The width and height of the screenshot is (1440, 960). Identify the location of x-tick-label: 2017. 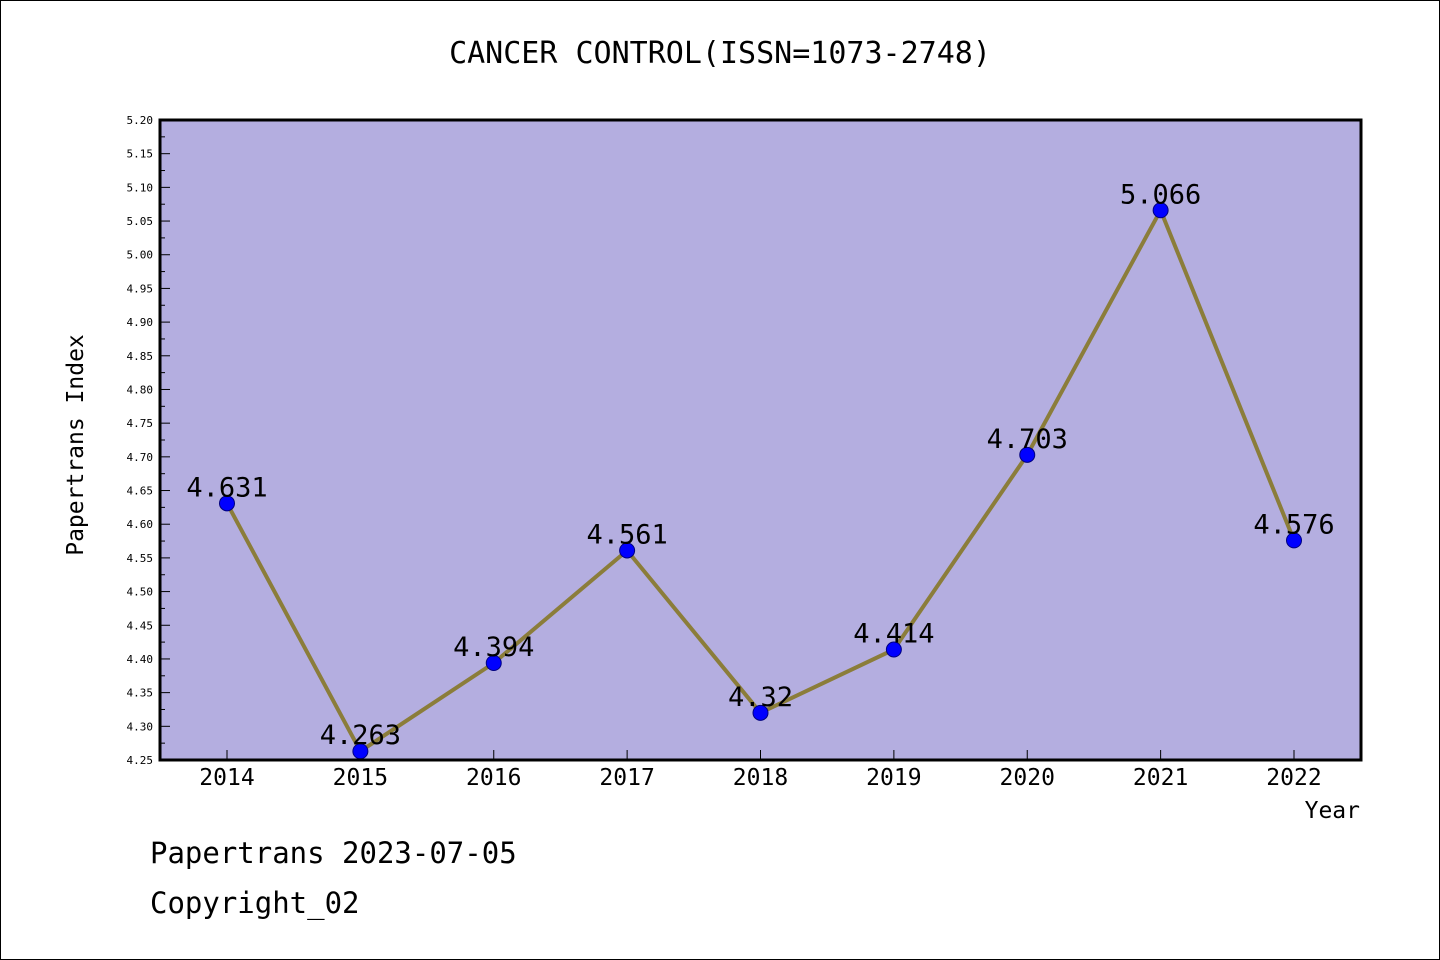
(626, 778).